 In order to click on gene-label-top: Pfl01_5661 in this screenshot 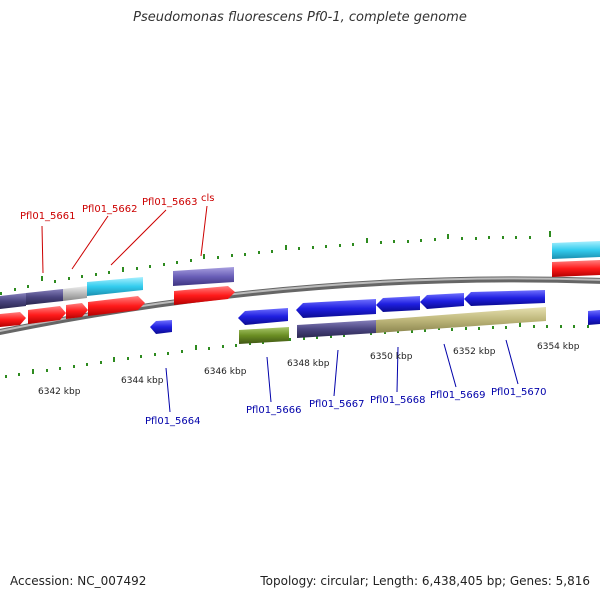, I will do `click(48, 216)`.